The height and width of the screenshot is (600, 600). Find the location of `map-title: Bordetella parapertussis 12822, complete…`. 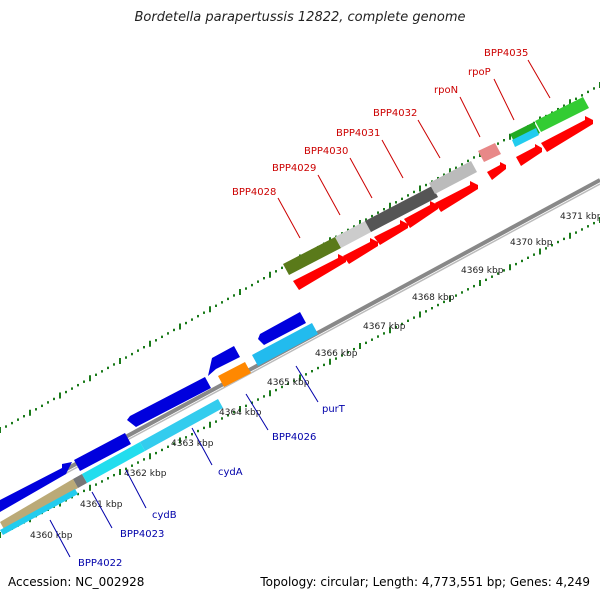

map-title: Bordetella parapertussis 12822, complete… is located at coordinates (300, 17).